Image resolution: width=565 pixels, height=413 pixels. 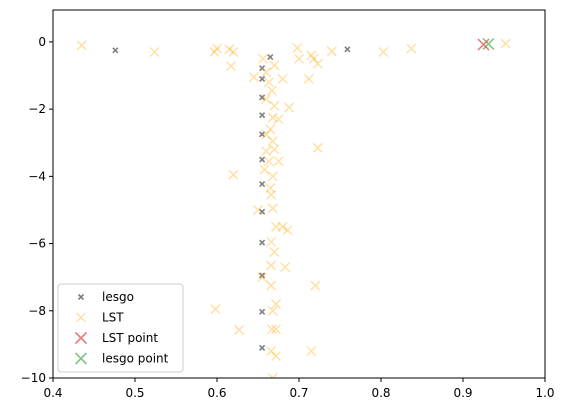 I want to click on y-tick-label: −10, so click(x=33, y=378).